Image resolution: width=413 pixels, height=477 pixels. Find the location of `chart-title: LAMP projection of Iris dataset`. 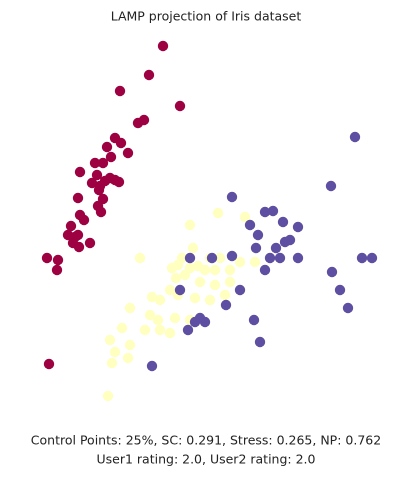

chart-title: LAMP projection of Iris dataset is located at coordinates (206, 16).